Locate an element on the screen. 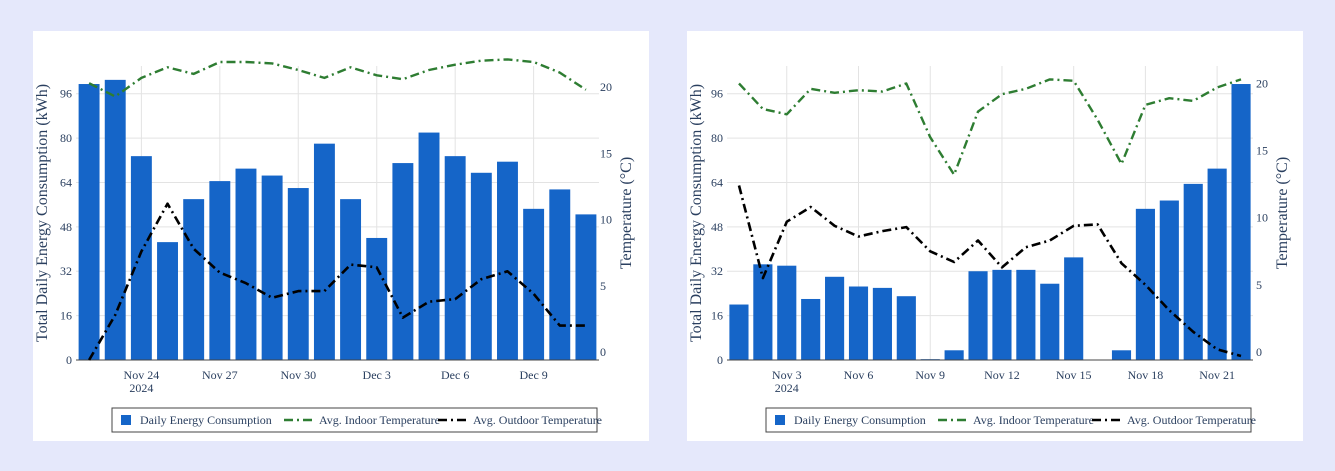  x-tick-label: Dec 9 is located at coordinates (533, 375).